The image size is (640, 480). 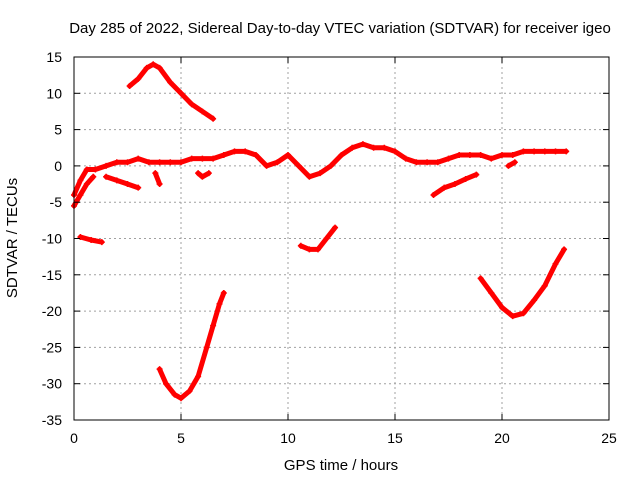 I want to click on series-noon-dip, so click(x=318, y=238).